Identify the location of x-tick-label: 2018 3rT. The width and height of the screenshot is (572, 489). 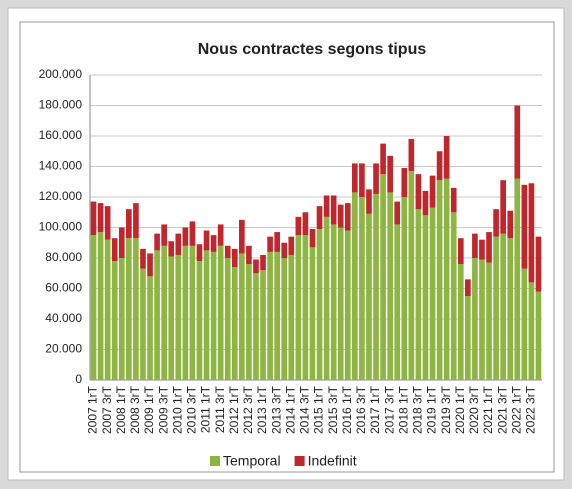
(418, 409).